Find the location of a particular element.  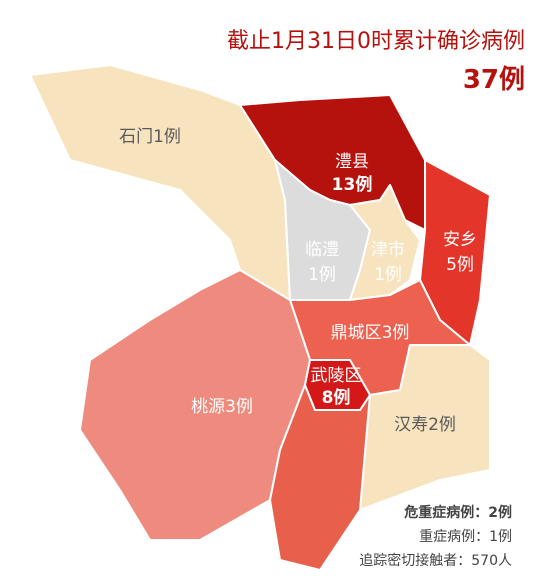

region-cases: 13例 is located at coordinates (352, 184).